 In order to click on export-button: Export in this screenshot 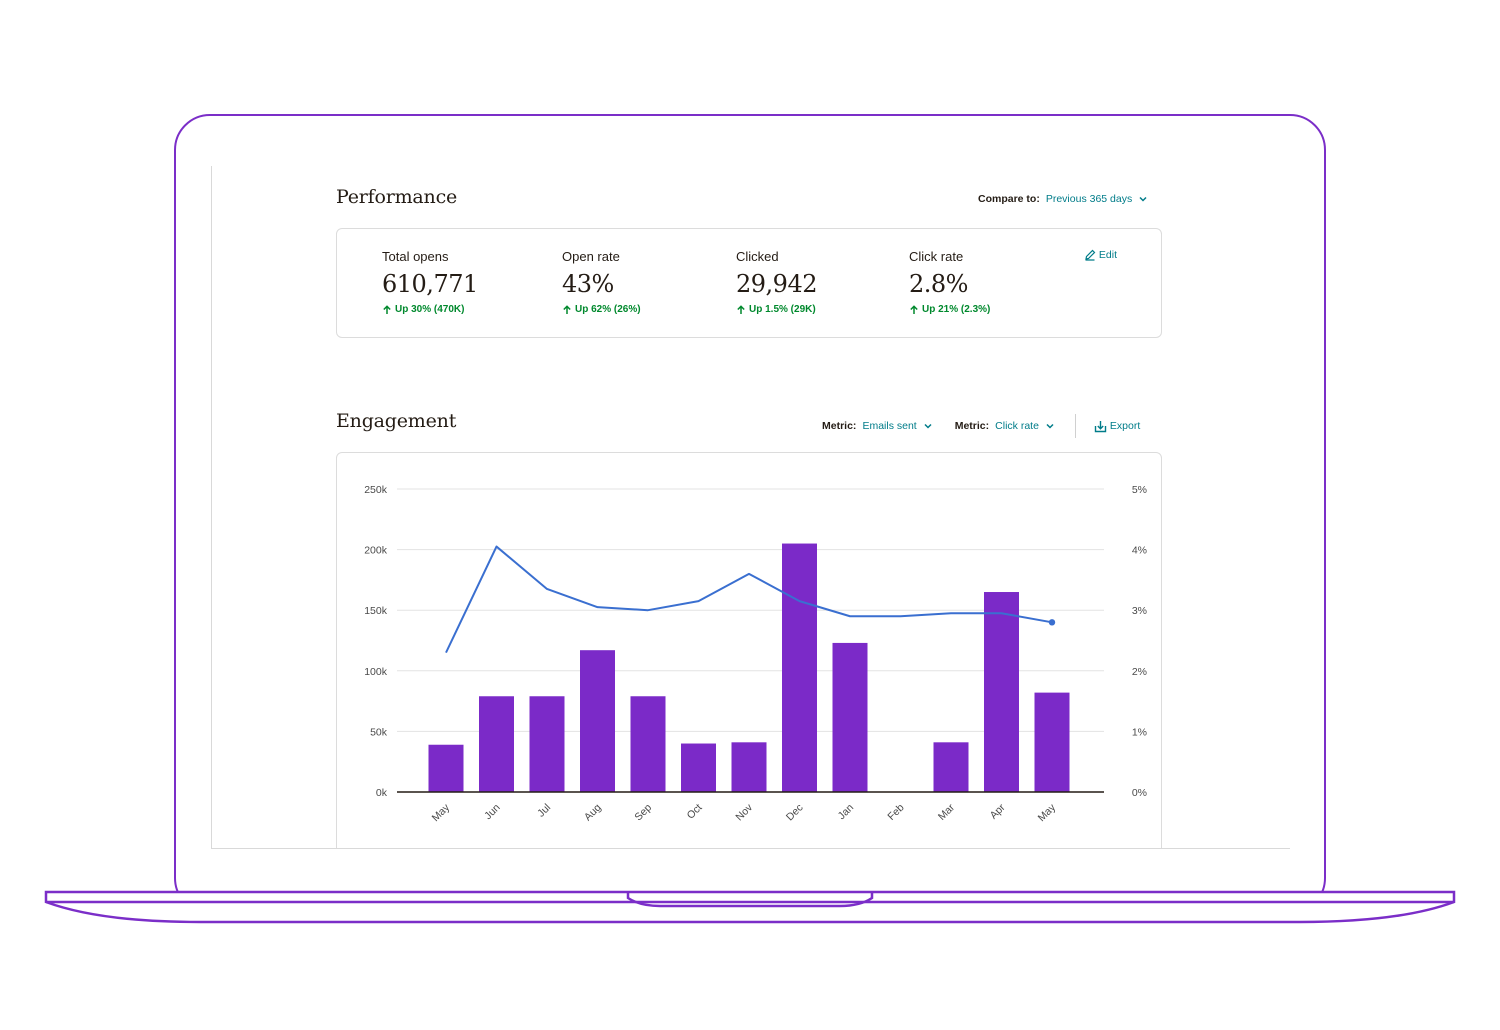, I will do `click(1117, 426)`.